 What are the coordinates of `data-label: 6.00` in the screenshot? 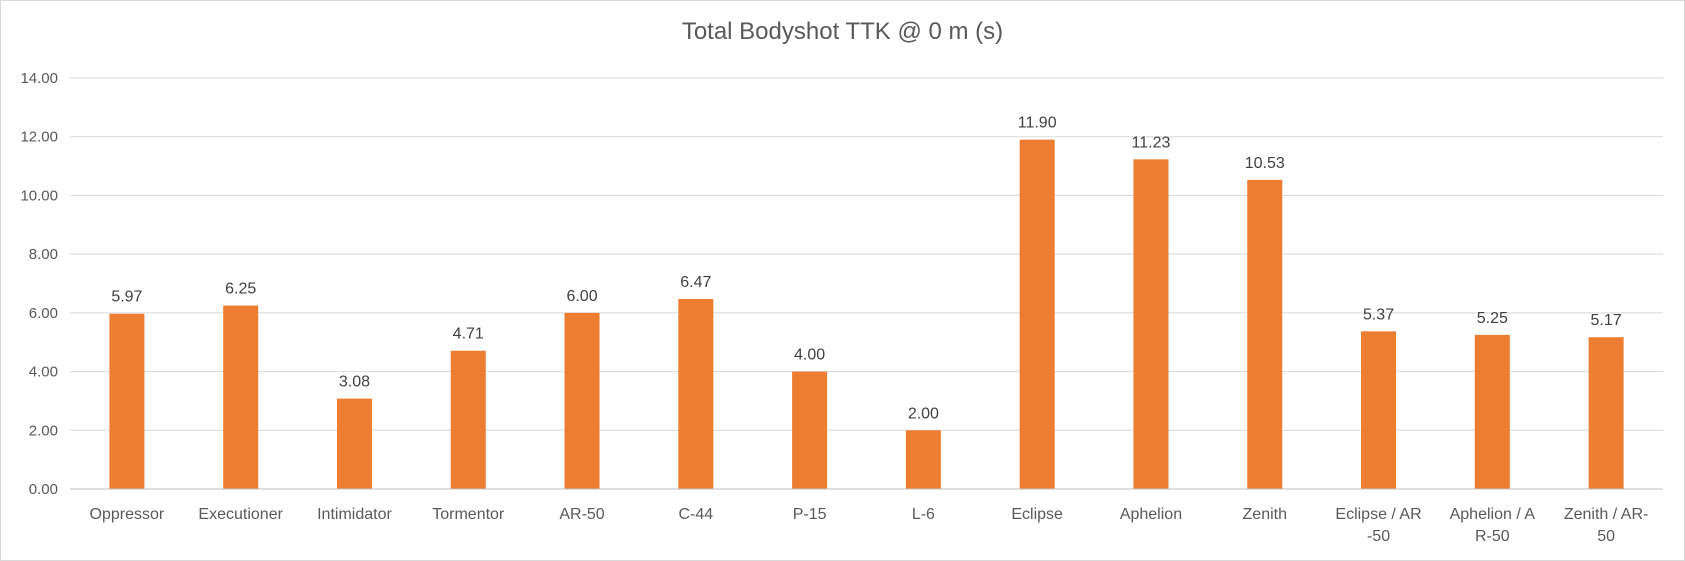 It's located at (581, 296).